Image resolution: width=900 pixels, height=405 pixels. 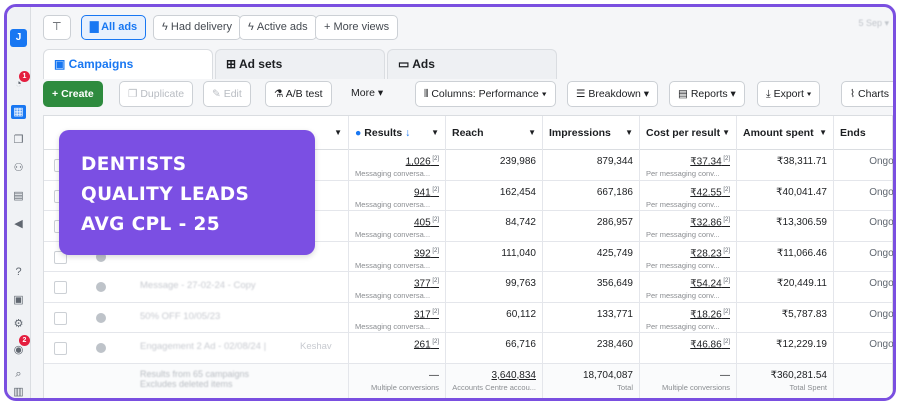 I want to click on tab-campaigns: ▣ Campaigns, so click(x=128, y=64).